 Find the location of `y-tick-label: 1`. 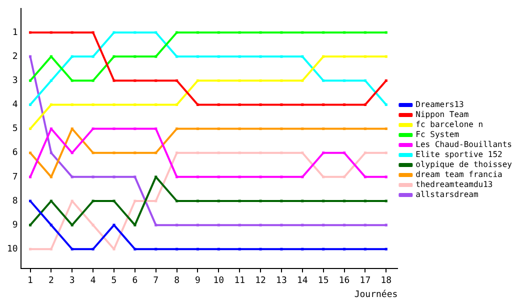

y-tick-label: 1 is located at coordinates (15, 33).